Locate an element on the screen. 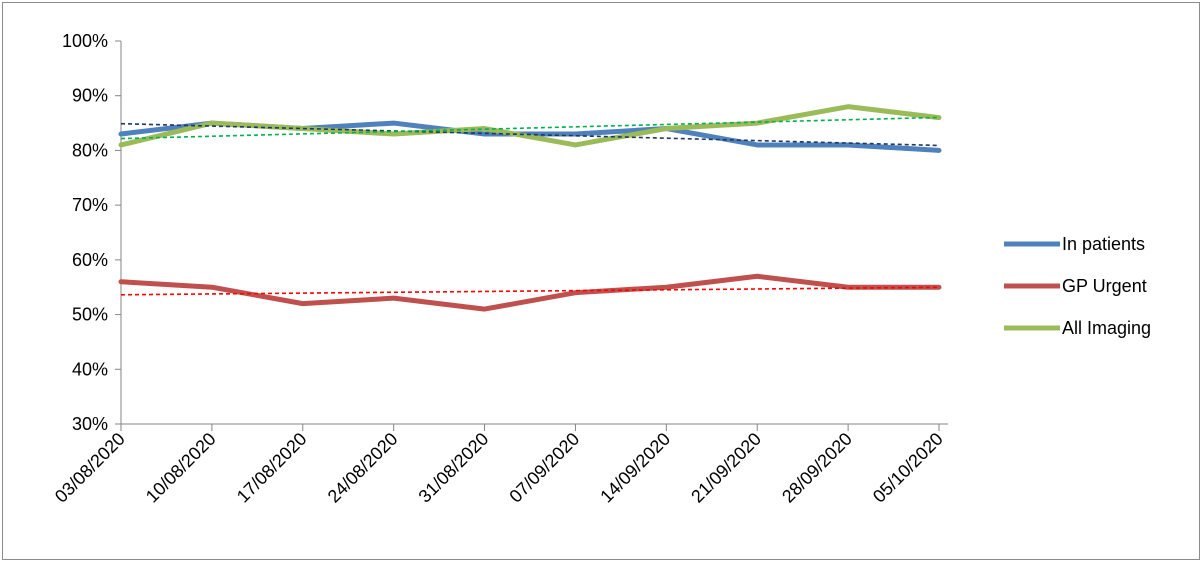 The image size is (1204, 564). x-tick-label: 21/09/2020 is located at coordinates (726, 468).